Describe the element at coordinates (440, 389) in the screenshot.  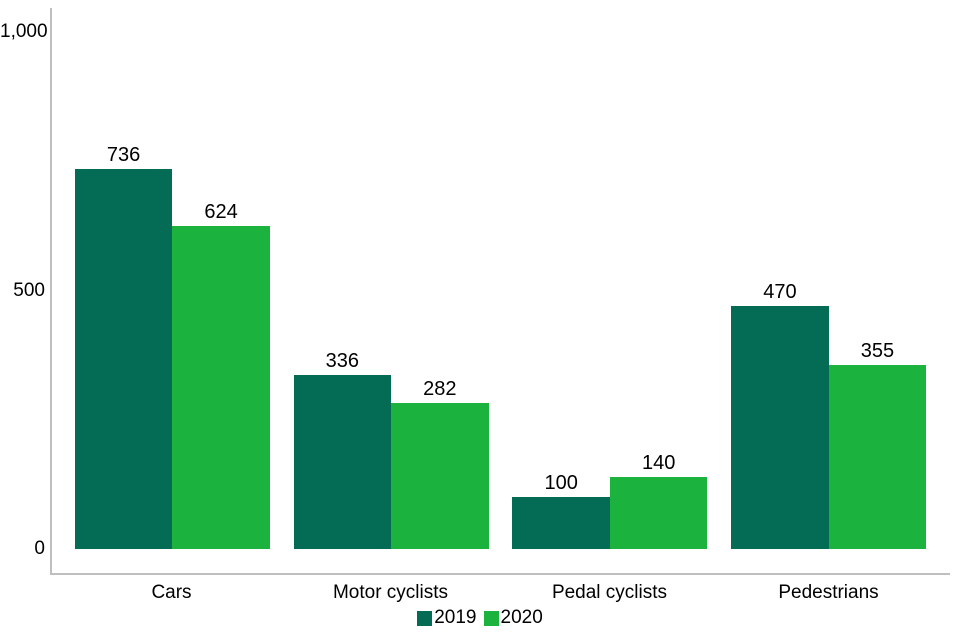
I see `bar-value-label: 282` at that location.